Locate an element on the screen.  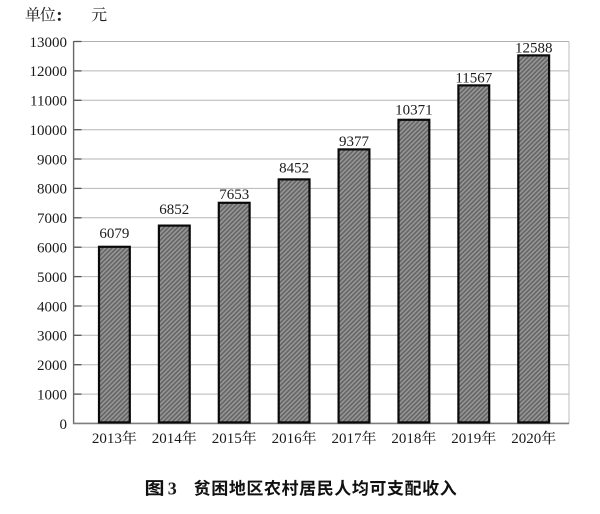
svg-text: 2015 is located at coordinates (227, 439).